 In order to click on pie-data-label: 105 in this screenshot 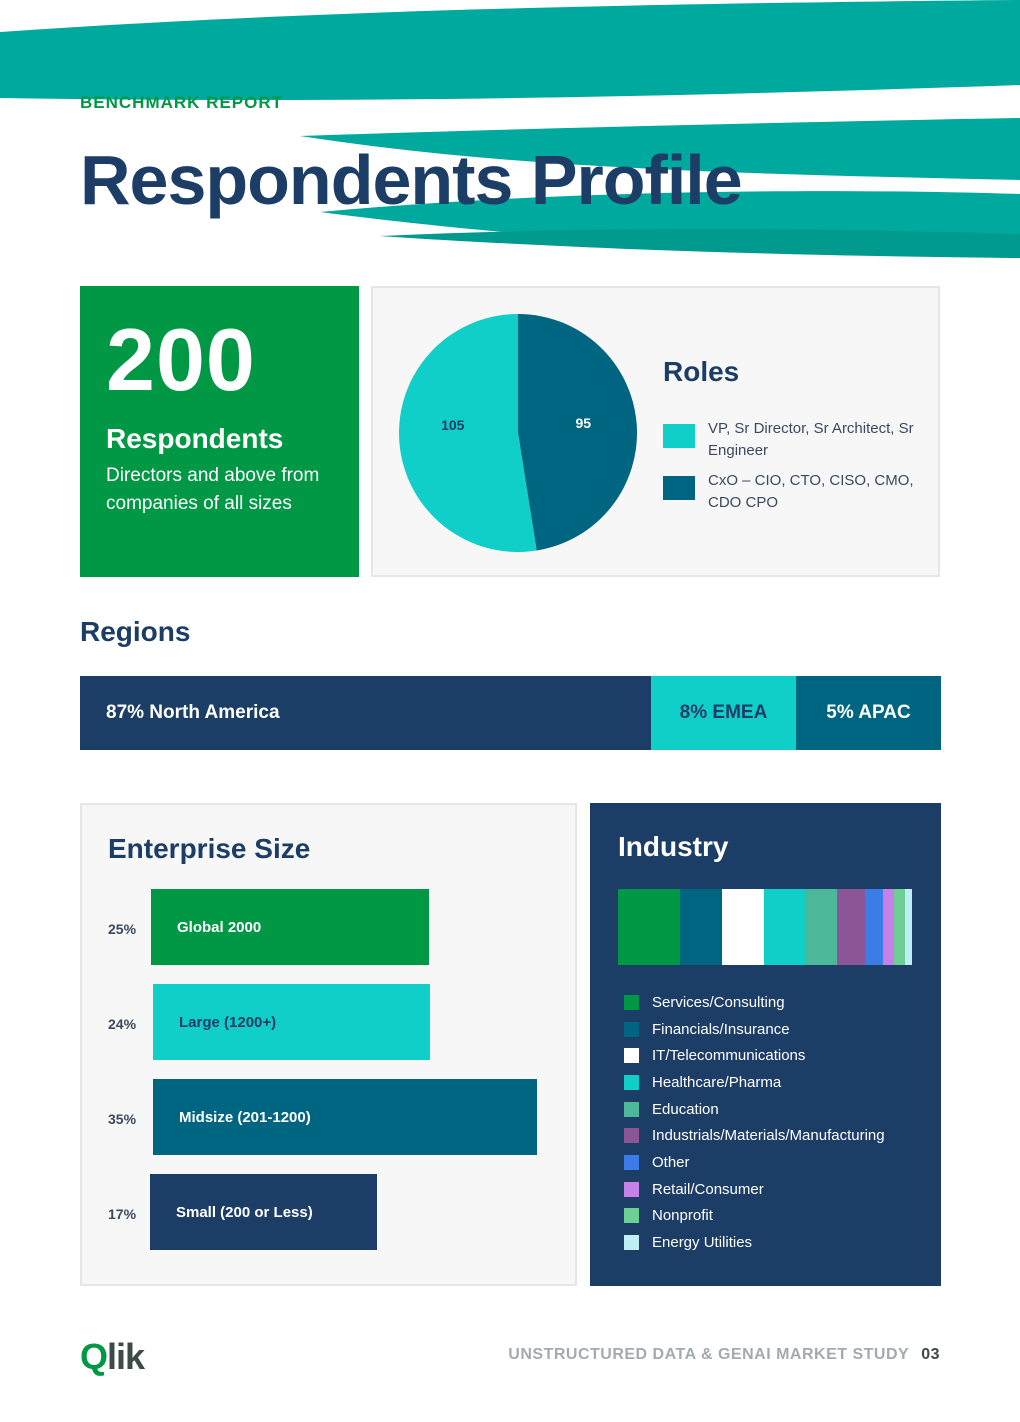, I will do `click(453, 425)`.